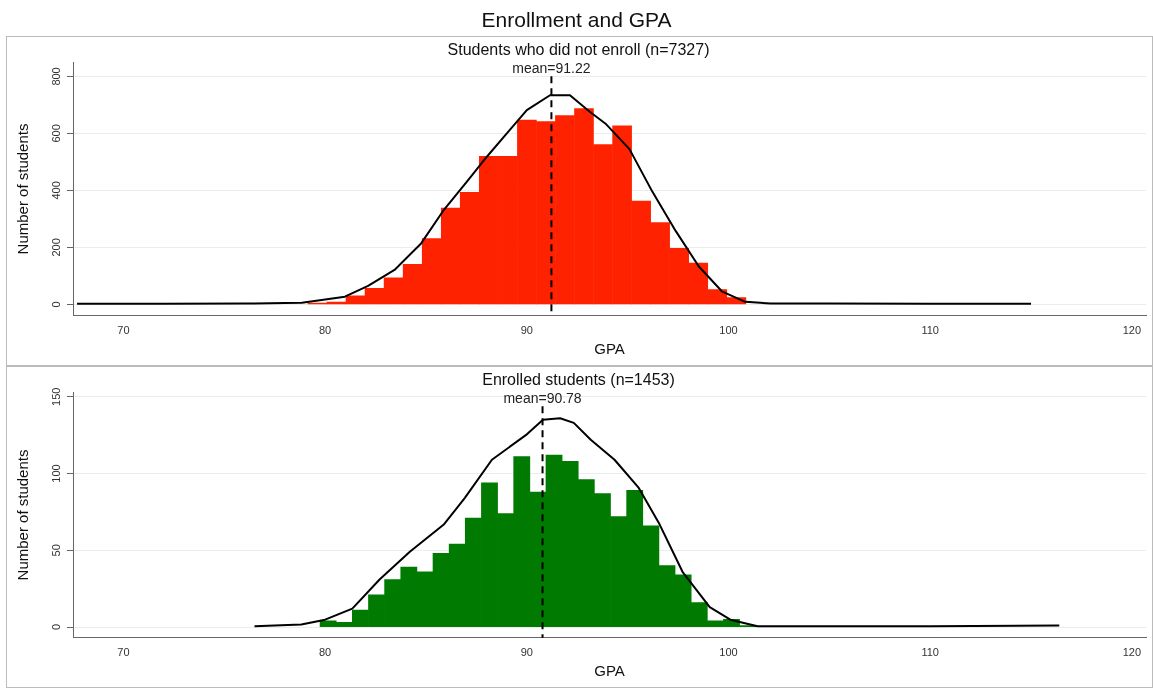 This screenshot has height=688, width=1153. What do you see at coordinates (56, 133) in the screenshot?
I see `y-tick-label: 600` at bounding box center [56, 133].